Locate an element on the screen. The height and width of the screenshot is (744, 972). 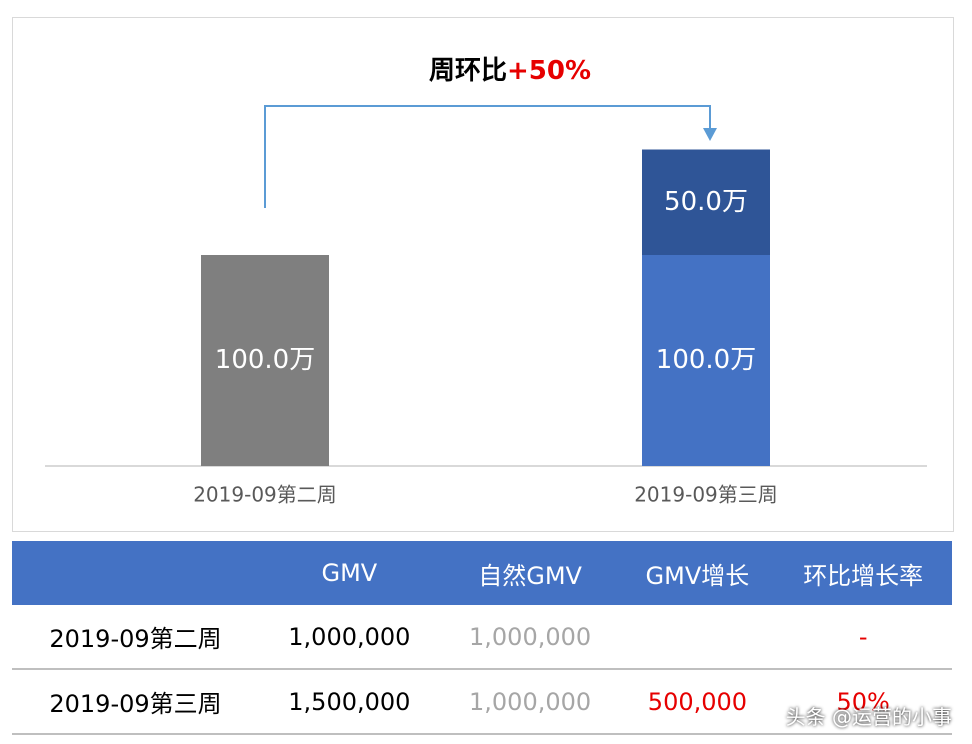
watermark: 头条 @运营的小事 is located at coordinates (868, 717).